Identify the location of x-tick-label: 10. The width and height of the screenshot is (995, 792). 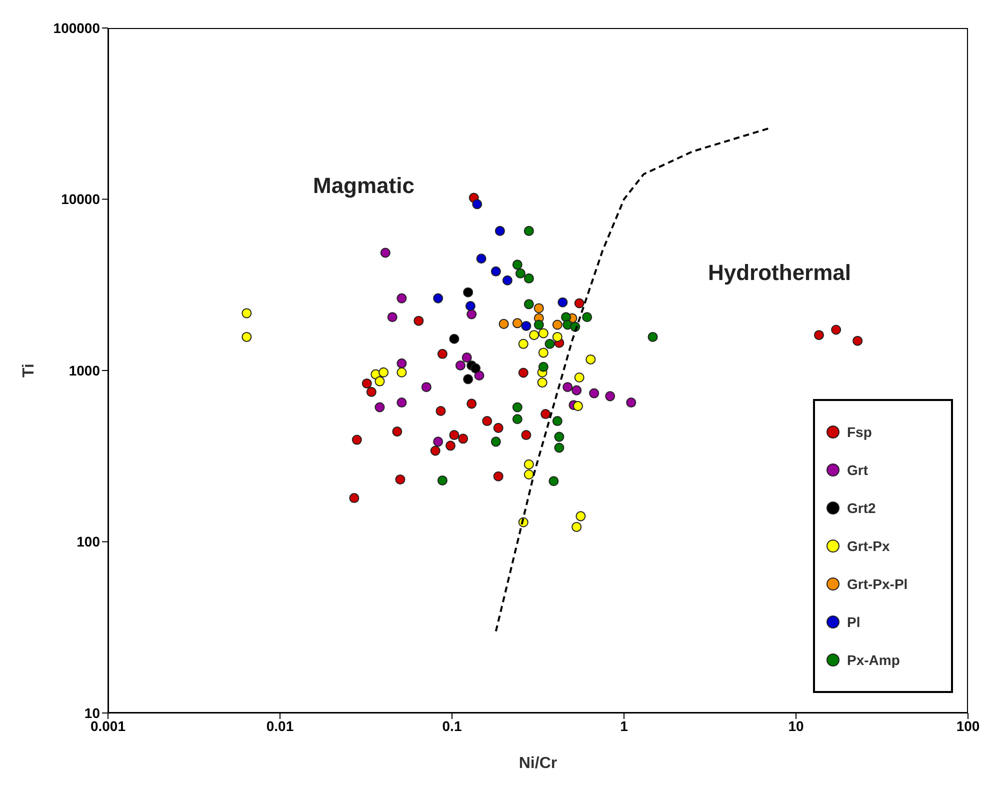
(796, 726).